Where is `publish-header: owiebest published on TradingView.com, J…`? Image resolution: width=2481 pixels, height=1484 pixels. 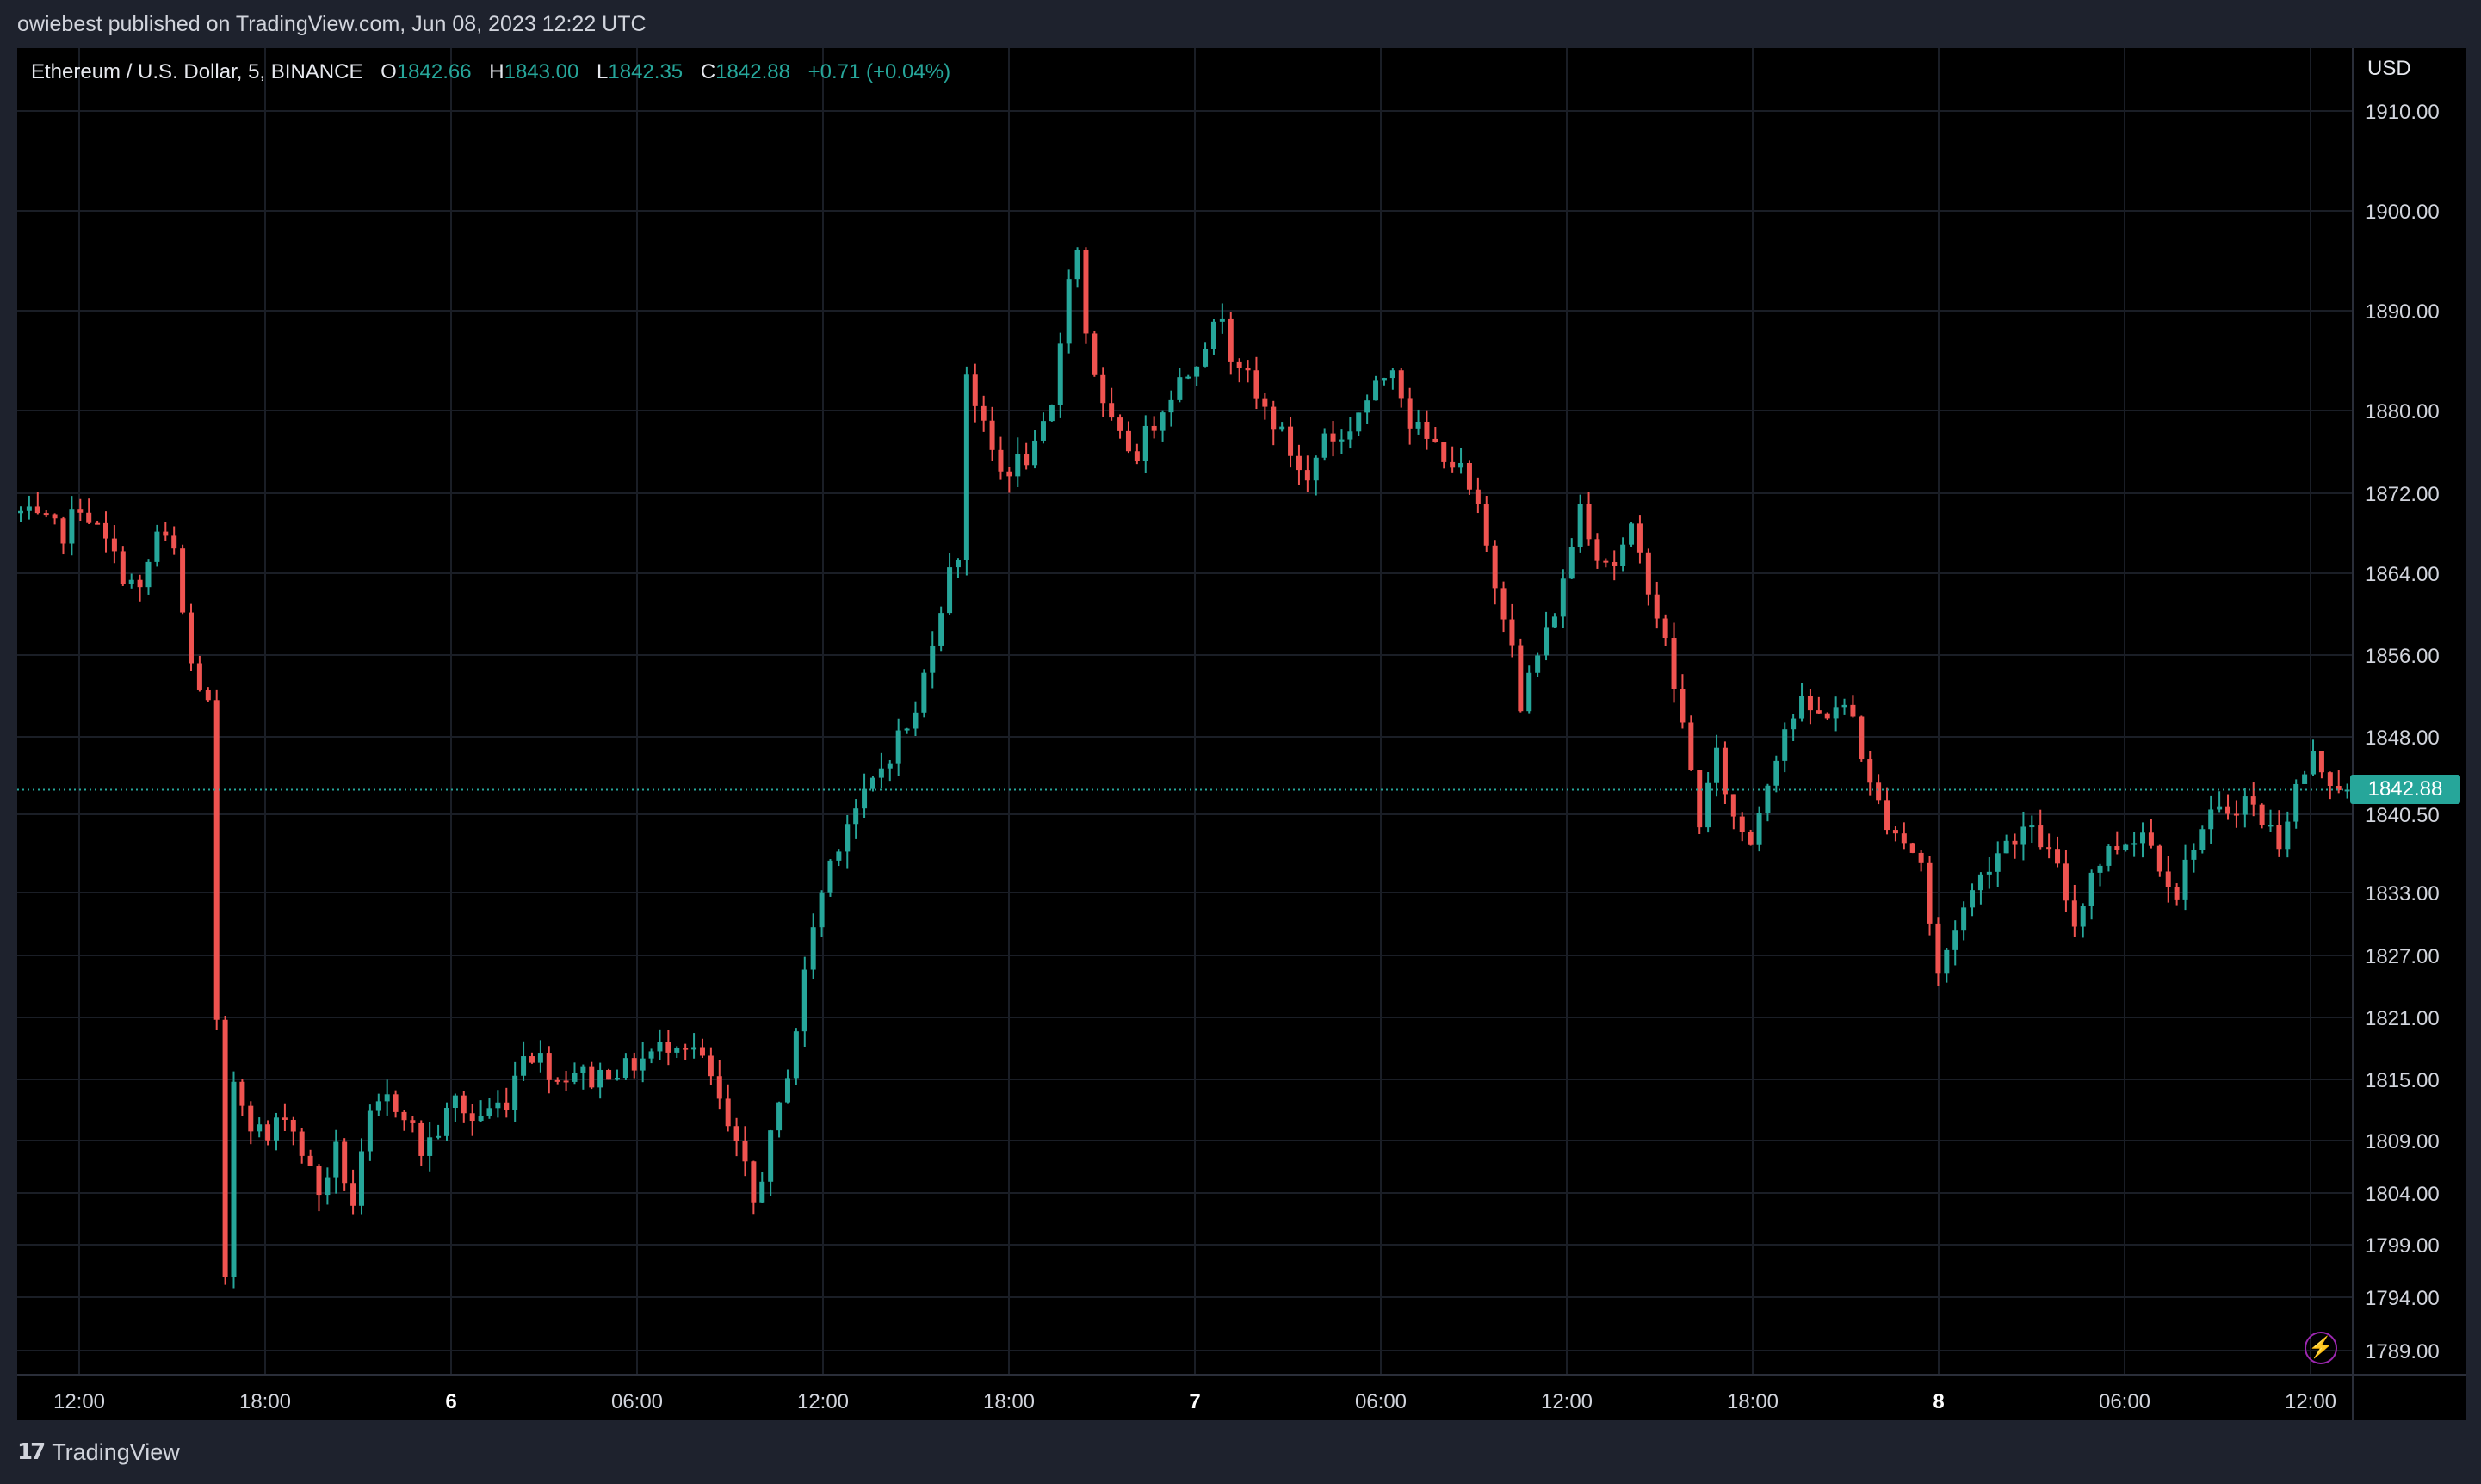
publish-header: owiebest published on TradingView.com, J… is located at coordinates (1240, 24).